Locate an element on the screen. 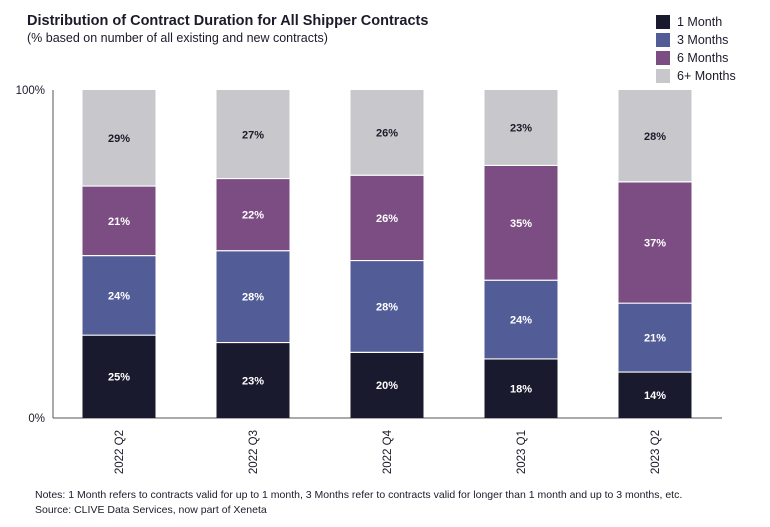  legend-swatch-3-months is located at coordinates (663, 40).